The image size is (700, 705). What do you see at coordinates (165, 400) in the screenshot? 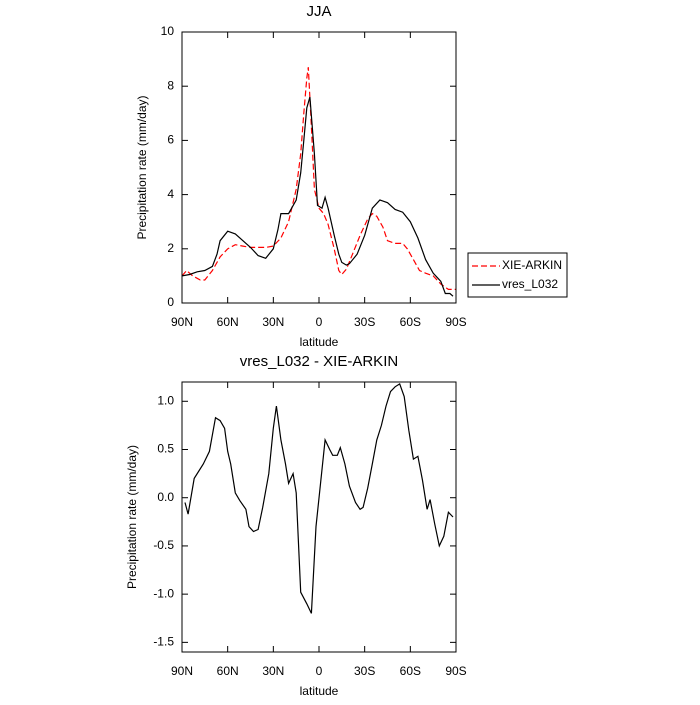
I see `y-tick-label: 1.0` at bounding box center [165, 400].